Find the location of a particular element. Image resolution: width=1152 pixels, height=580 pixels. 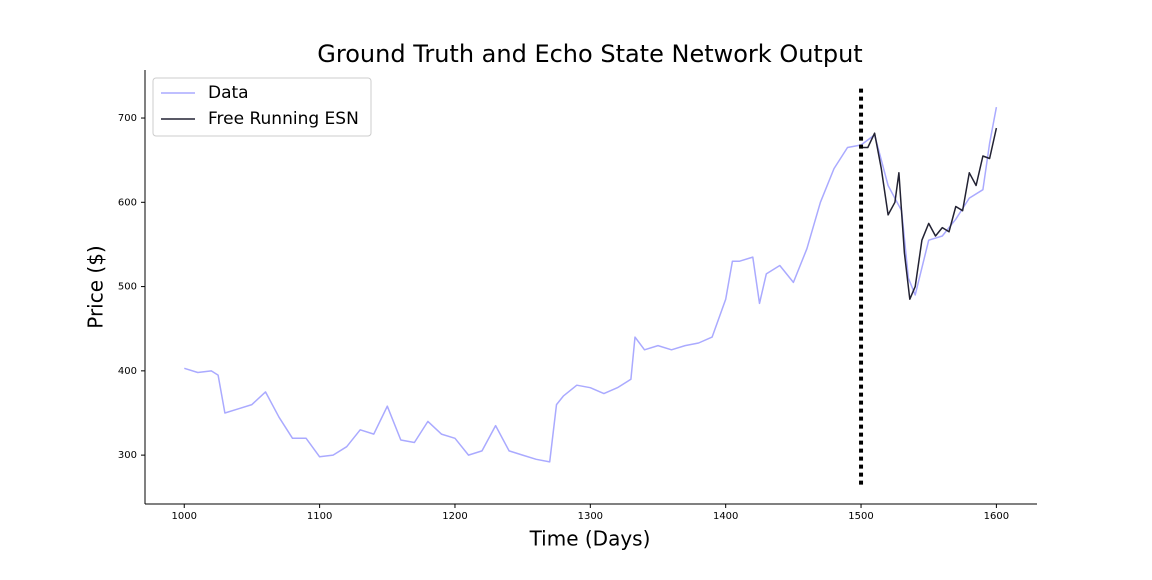

y-tick-label: 300 is located at coordinates (127, 455).